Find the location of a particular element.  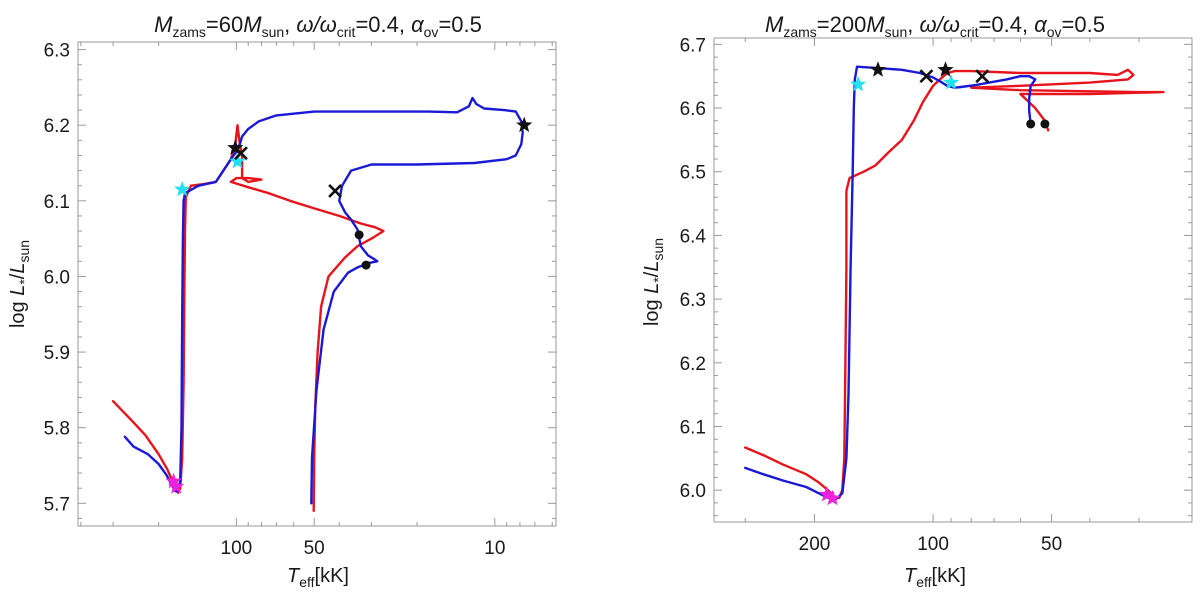

y-tick-label: 5.8 is located at coordinates (57, 429).